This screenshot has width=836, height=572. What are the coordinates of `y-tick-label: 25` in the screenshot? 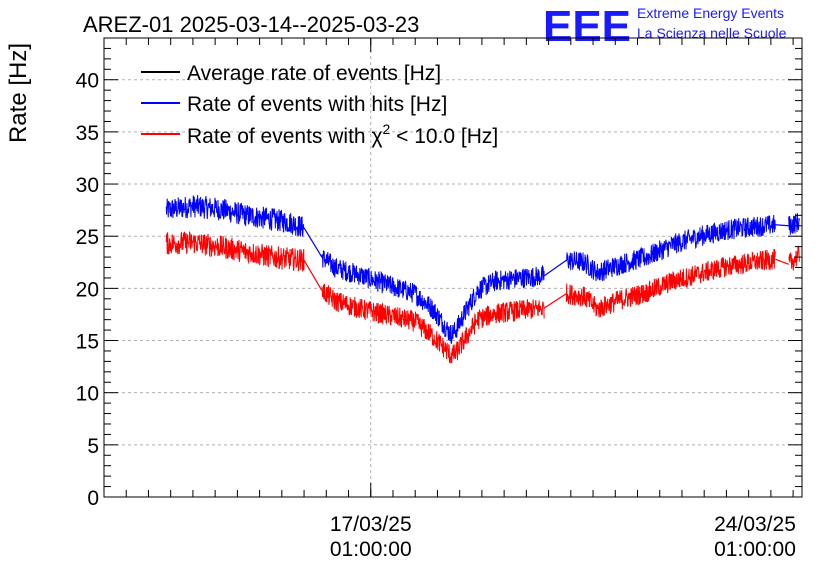 It's located at (87, 237).